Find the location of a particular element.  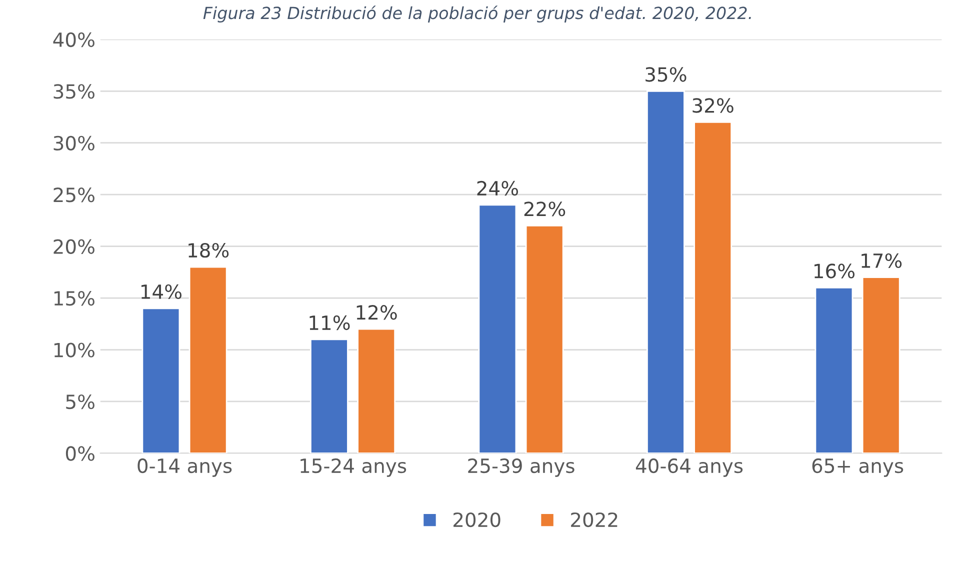

data-label: 12% is located at coordinates (376, 312).